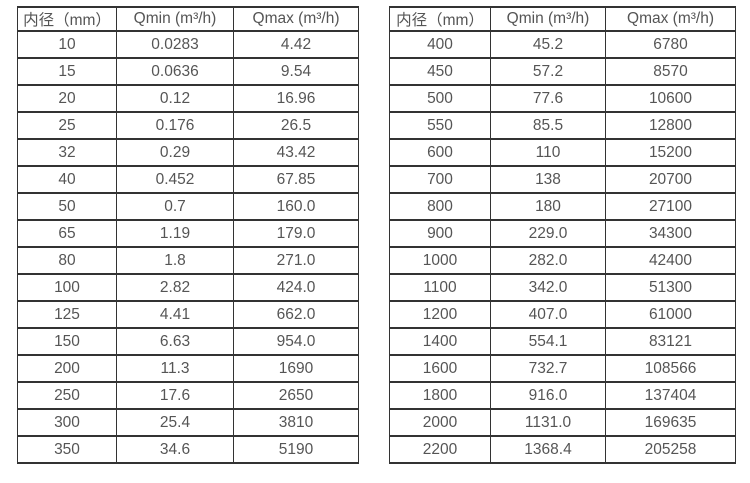 The image size is (750, 483). I want to click on table-cell: 12800, so click(670, 125).